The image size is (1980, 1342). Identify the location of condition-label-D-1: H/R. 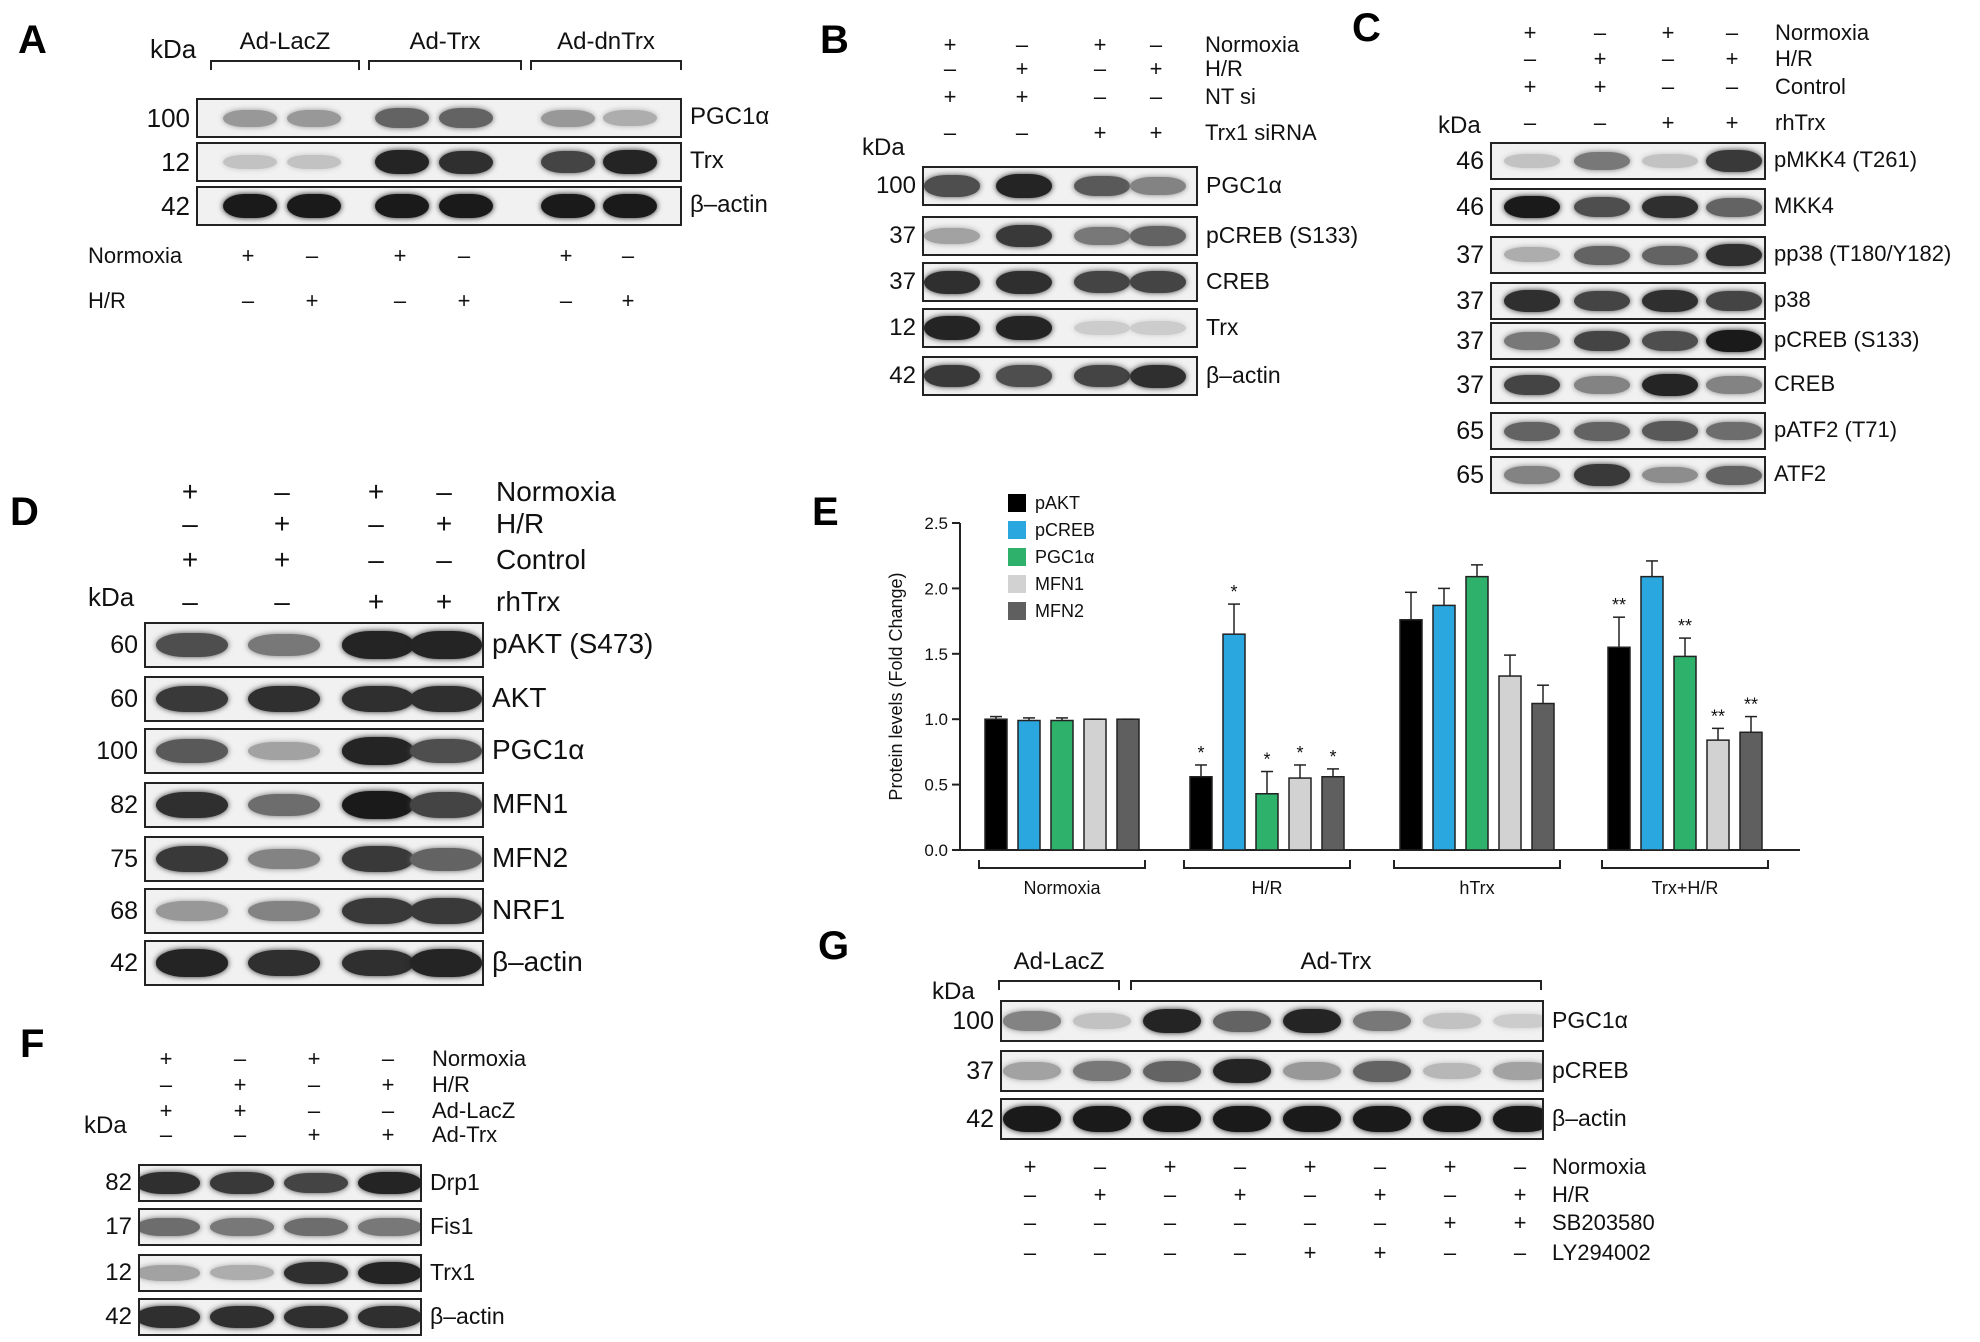
(520, 523).